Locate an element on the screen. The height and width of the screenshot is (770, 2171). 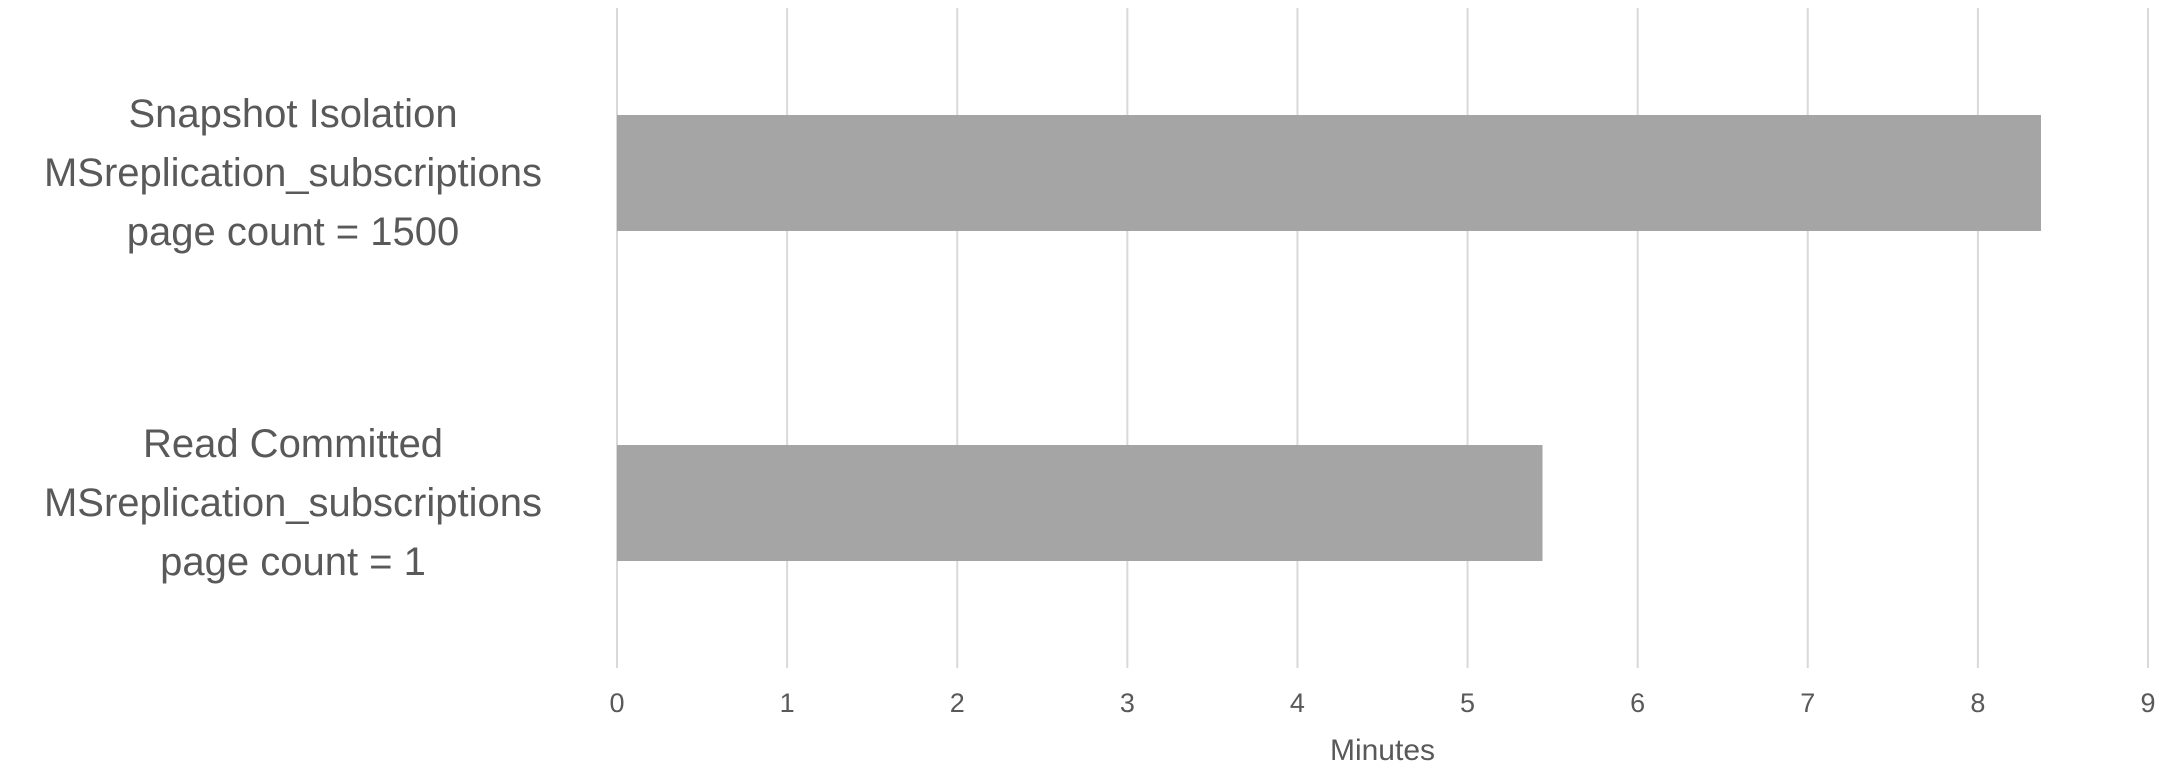
x-axis-ticks: 0 1 2 3 4 5 6 7 8 9 is located at coordinates (1382, 703).